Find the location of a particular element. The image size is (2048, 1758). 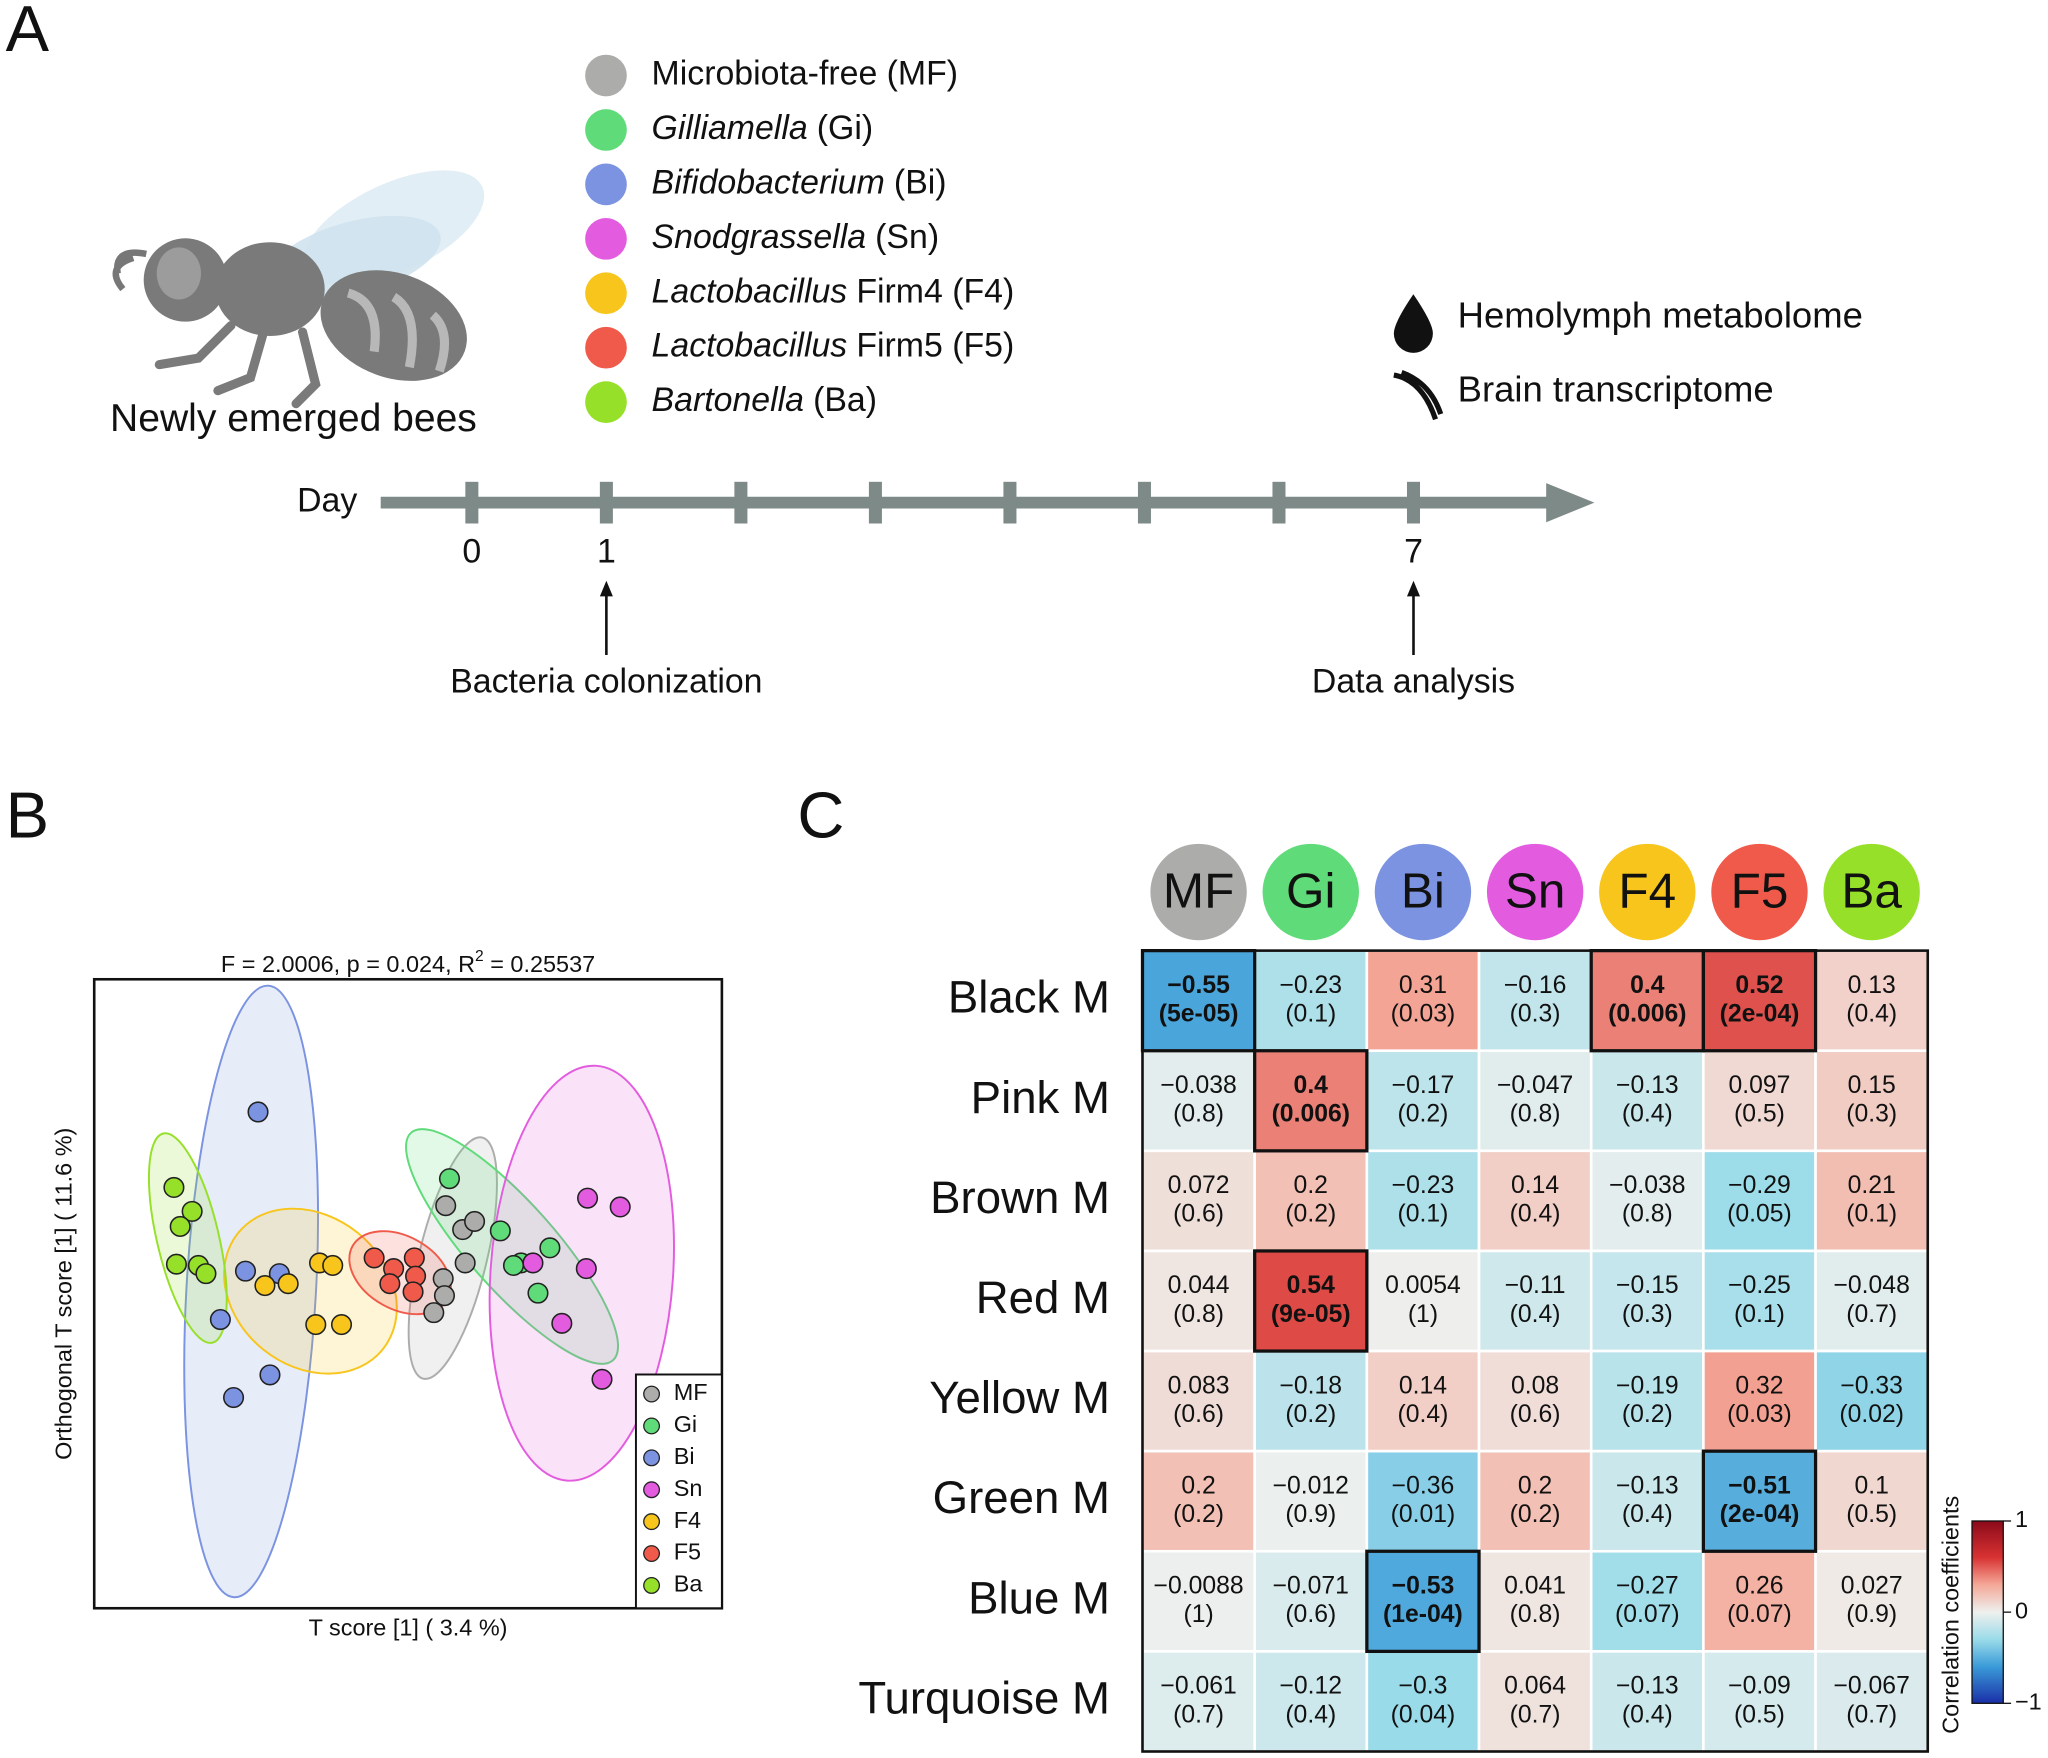

droplet-icon is located at coordinates (1413, 323).